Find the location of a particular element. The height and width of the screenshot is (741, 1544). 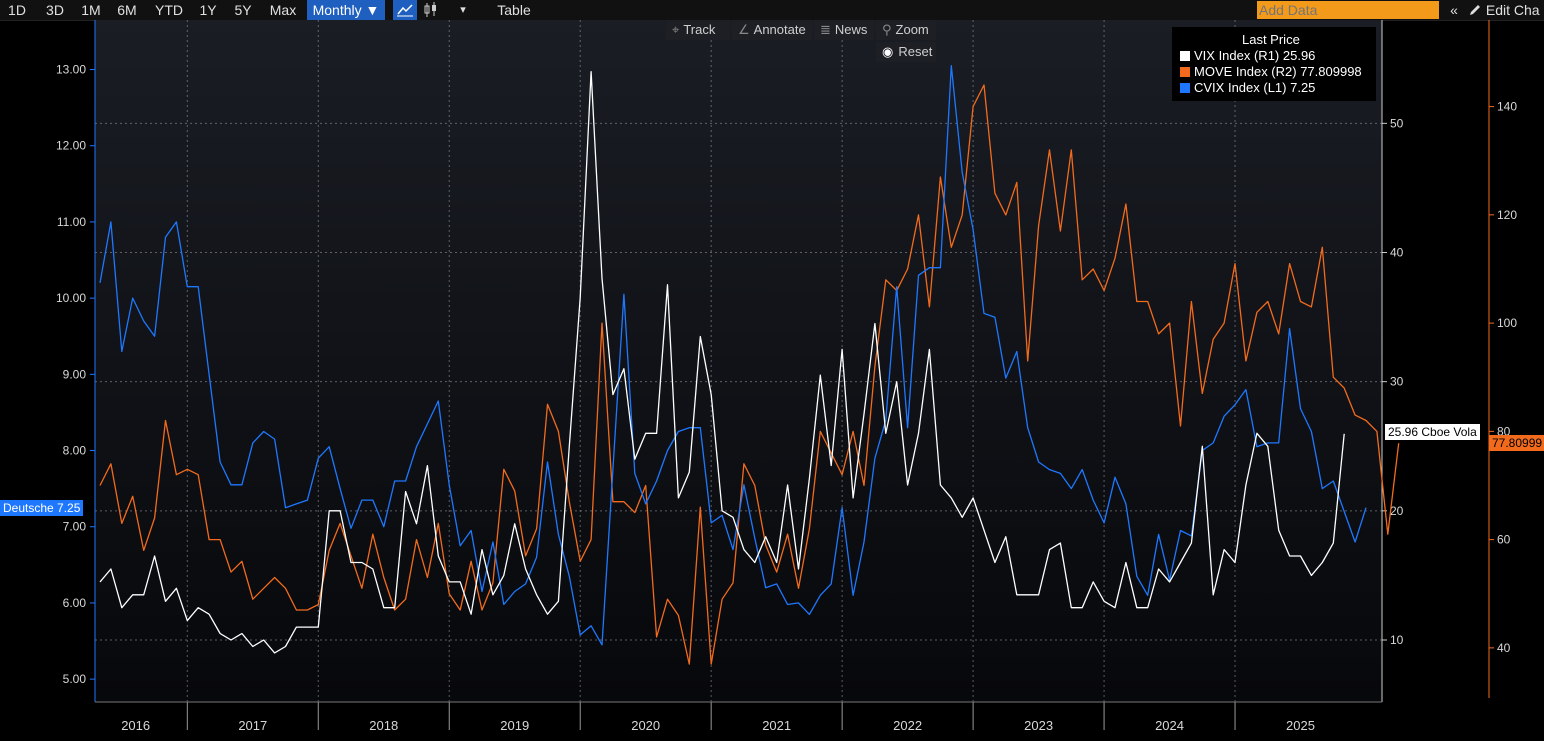

right-axis-r2-tick-label: 120 is located at coordinates (1507, 215).